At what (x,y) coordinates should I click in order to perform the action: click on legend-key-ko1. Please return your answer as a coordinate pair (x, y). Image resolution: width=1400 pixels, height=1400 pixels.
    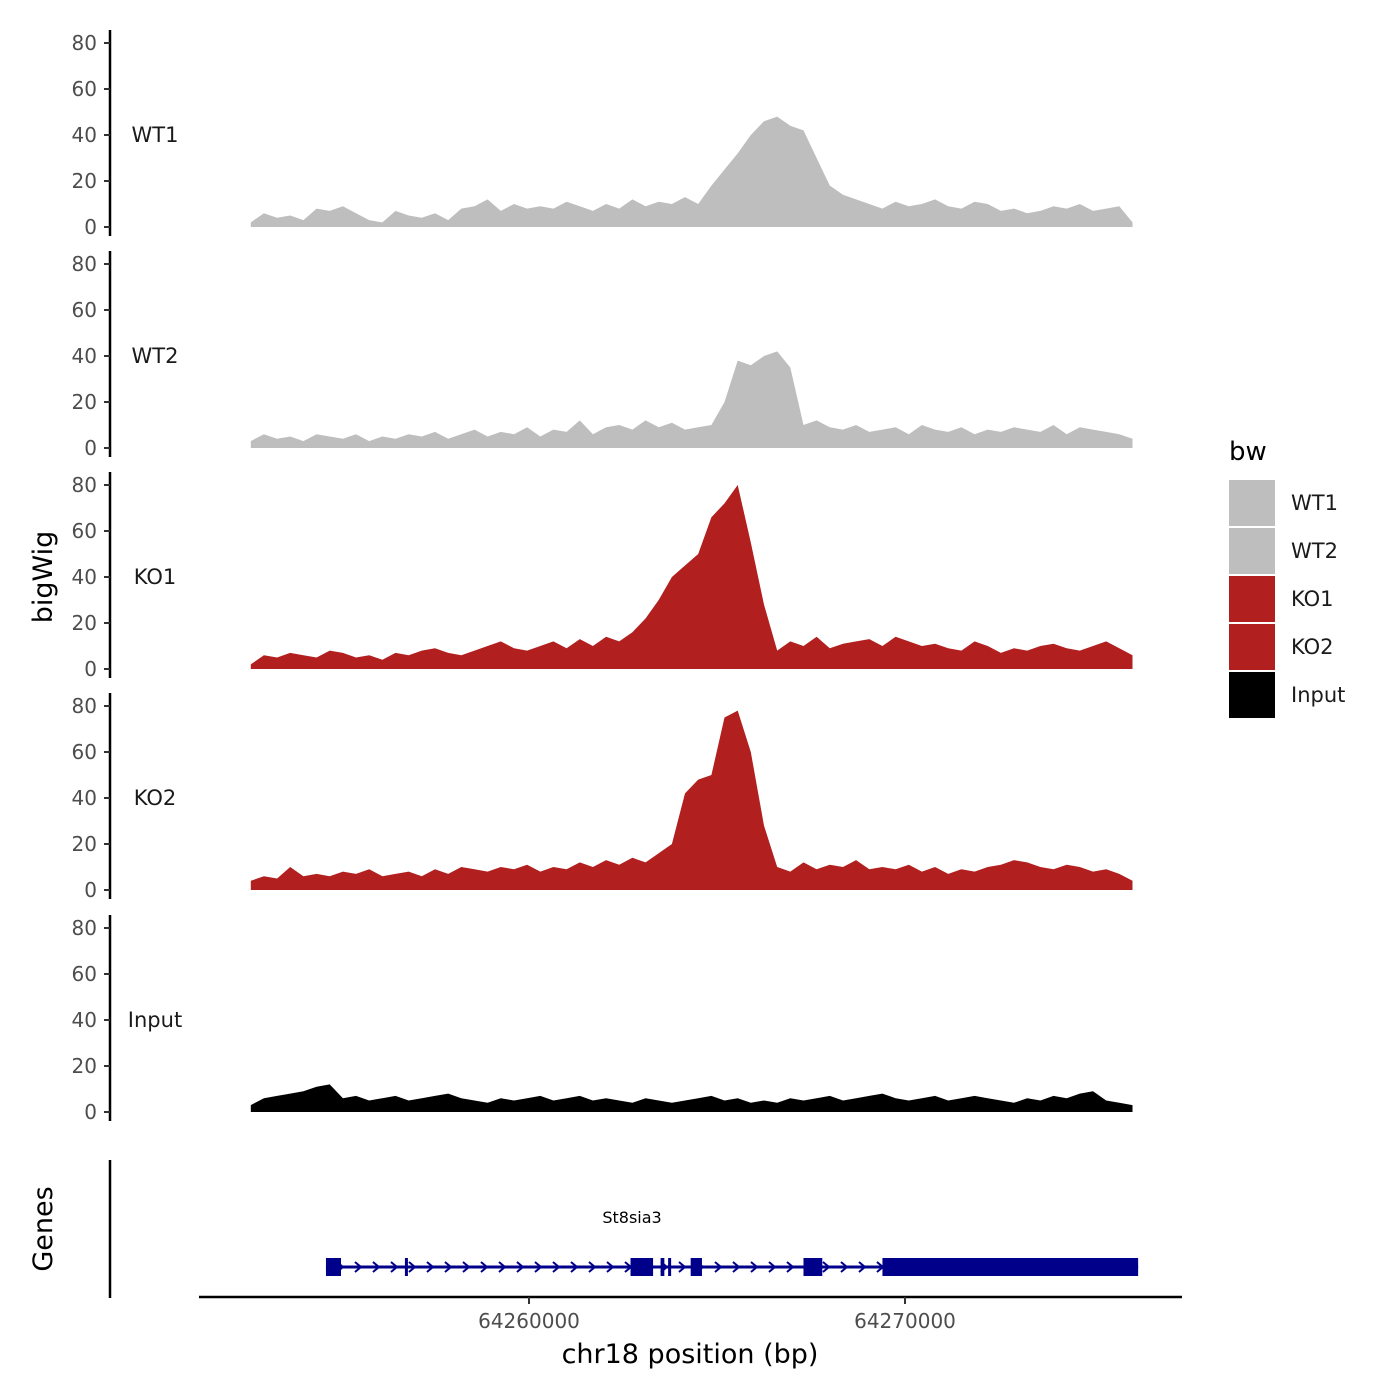
    Looking at the image, I should click on (1252, 599).